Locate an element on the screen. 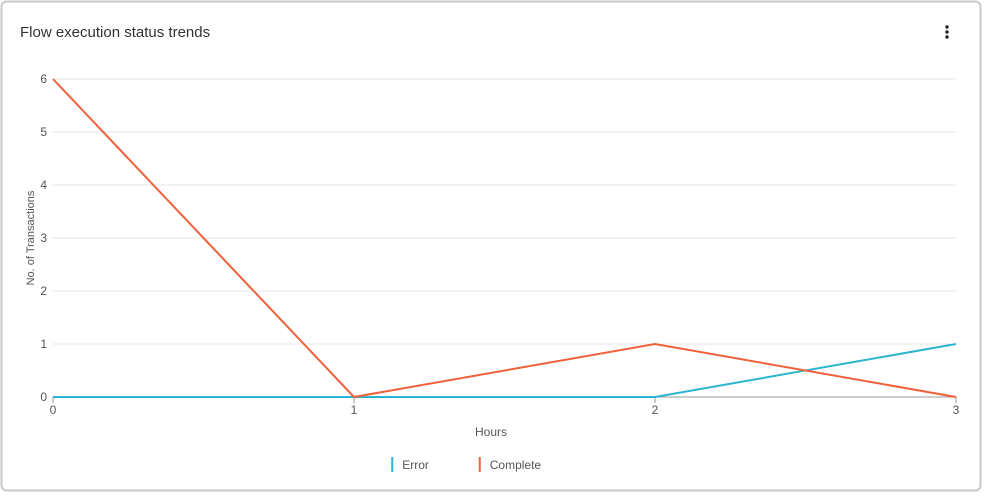 This screenshot has width=984, height=499. x-tick-label: 0 is located at coordinates (53, 410).